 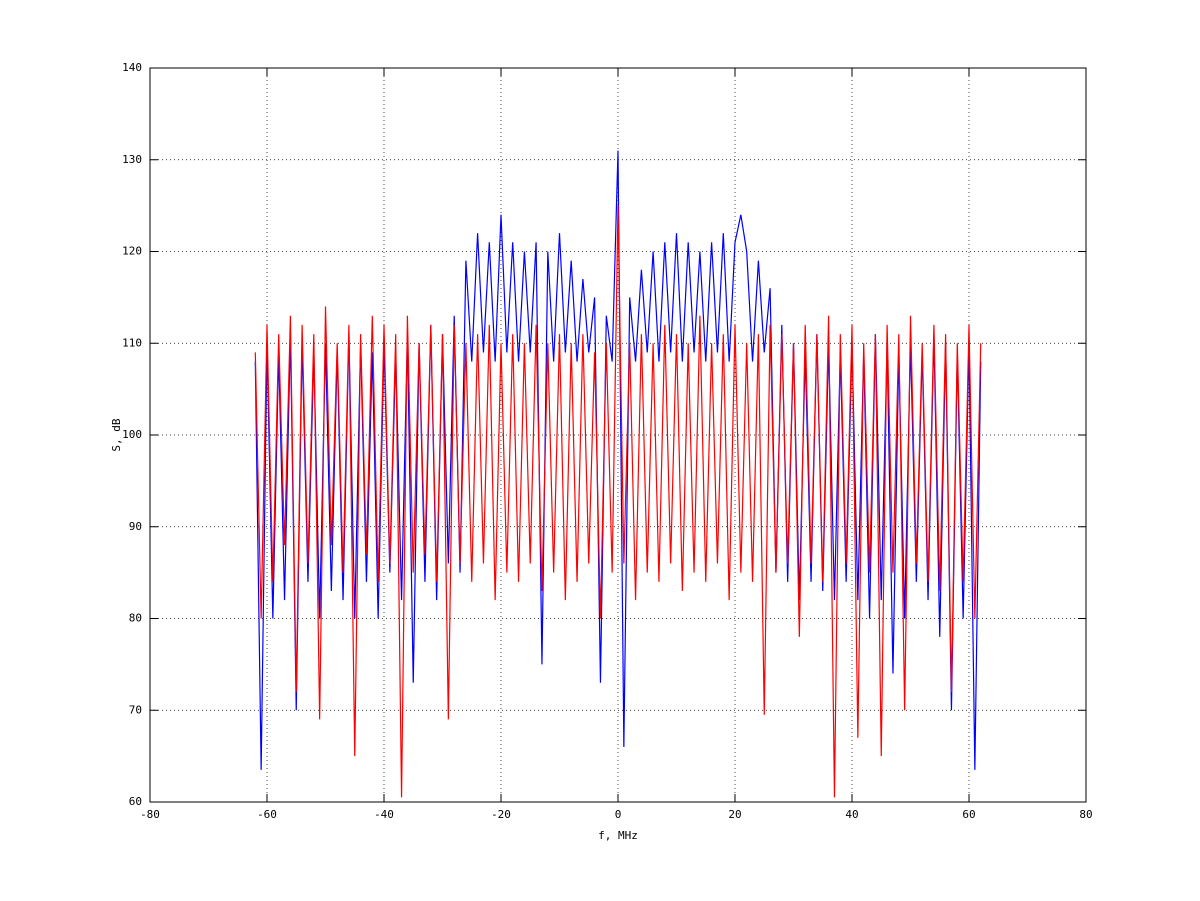 What do you see at coordinates (135, 709) in the screenshot?
I see `y-tick-label: 70` at bounding box center [135, 709].